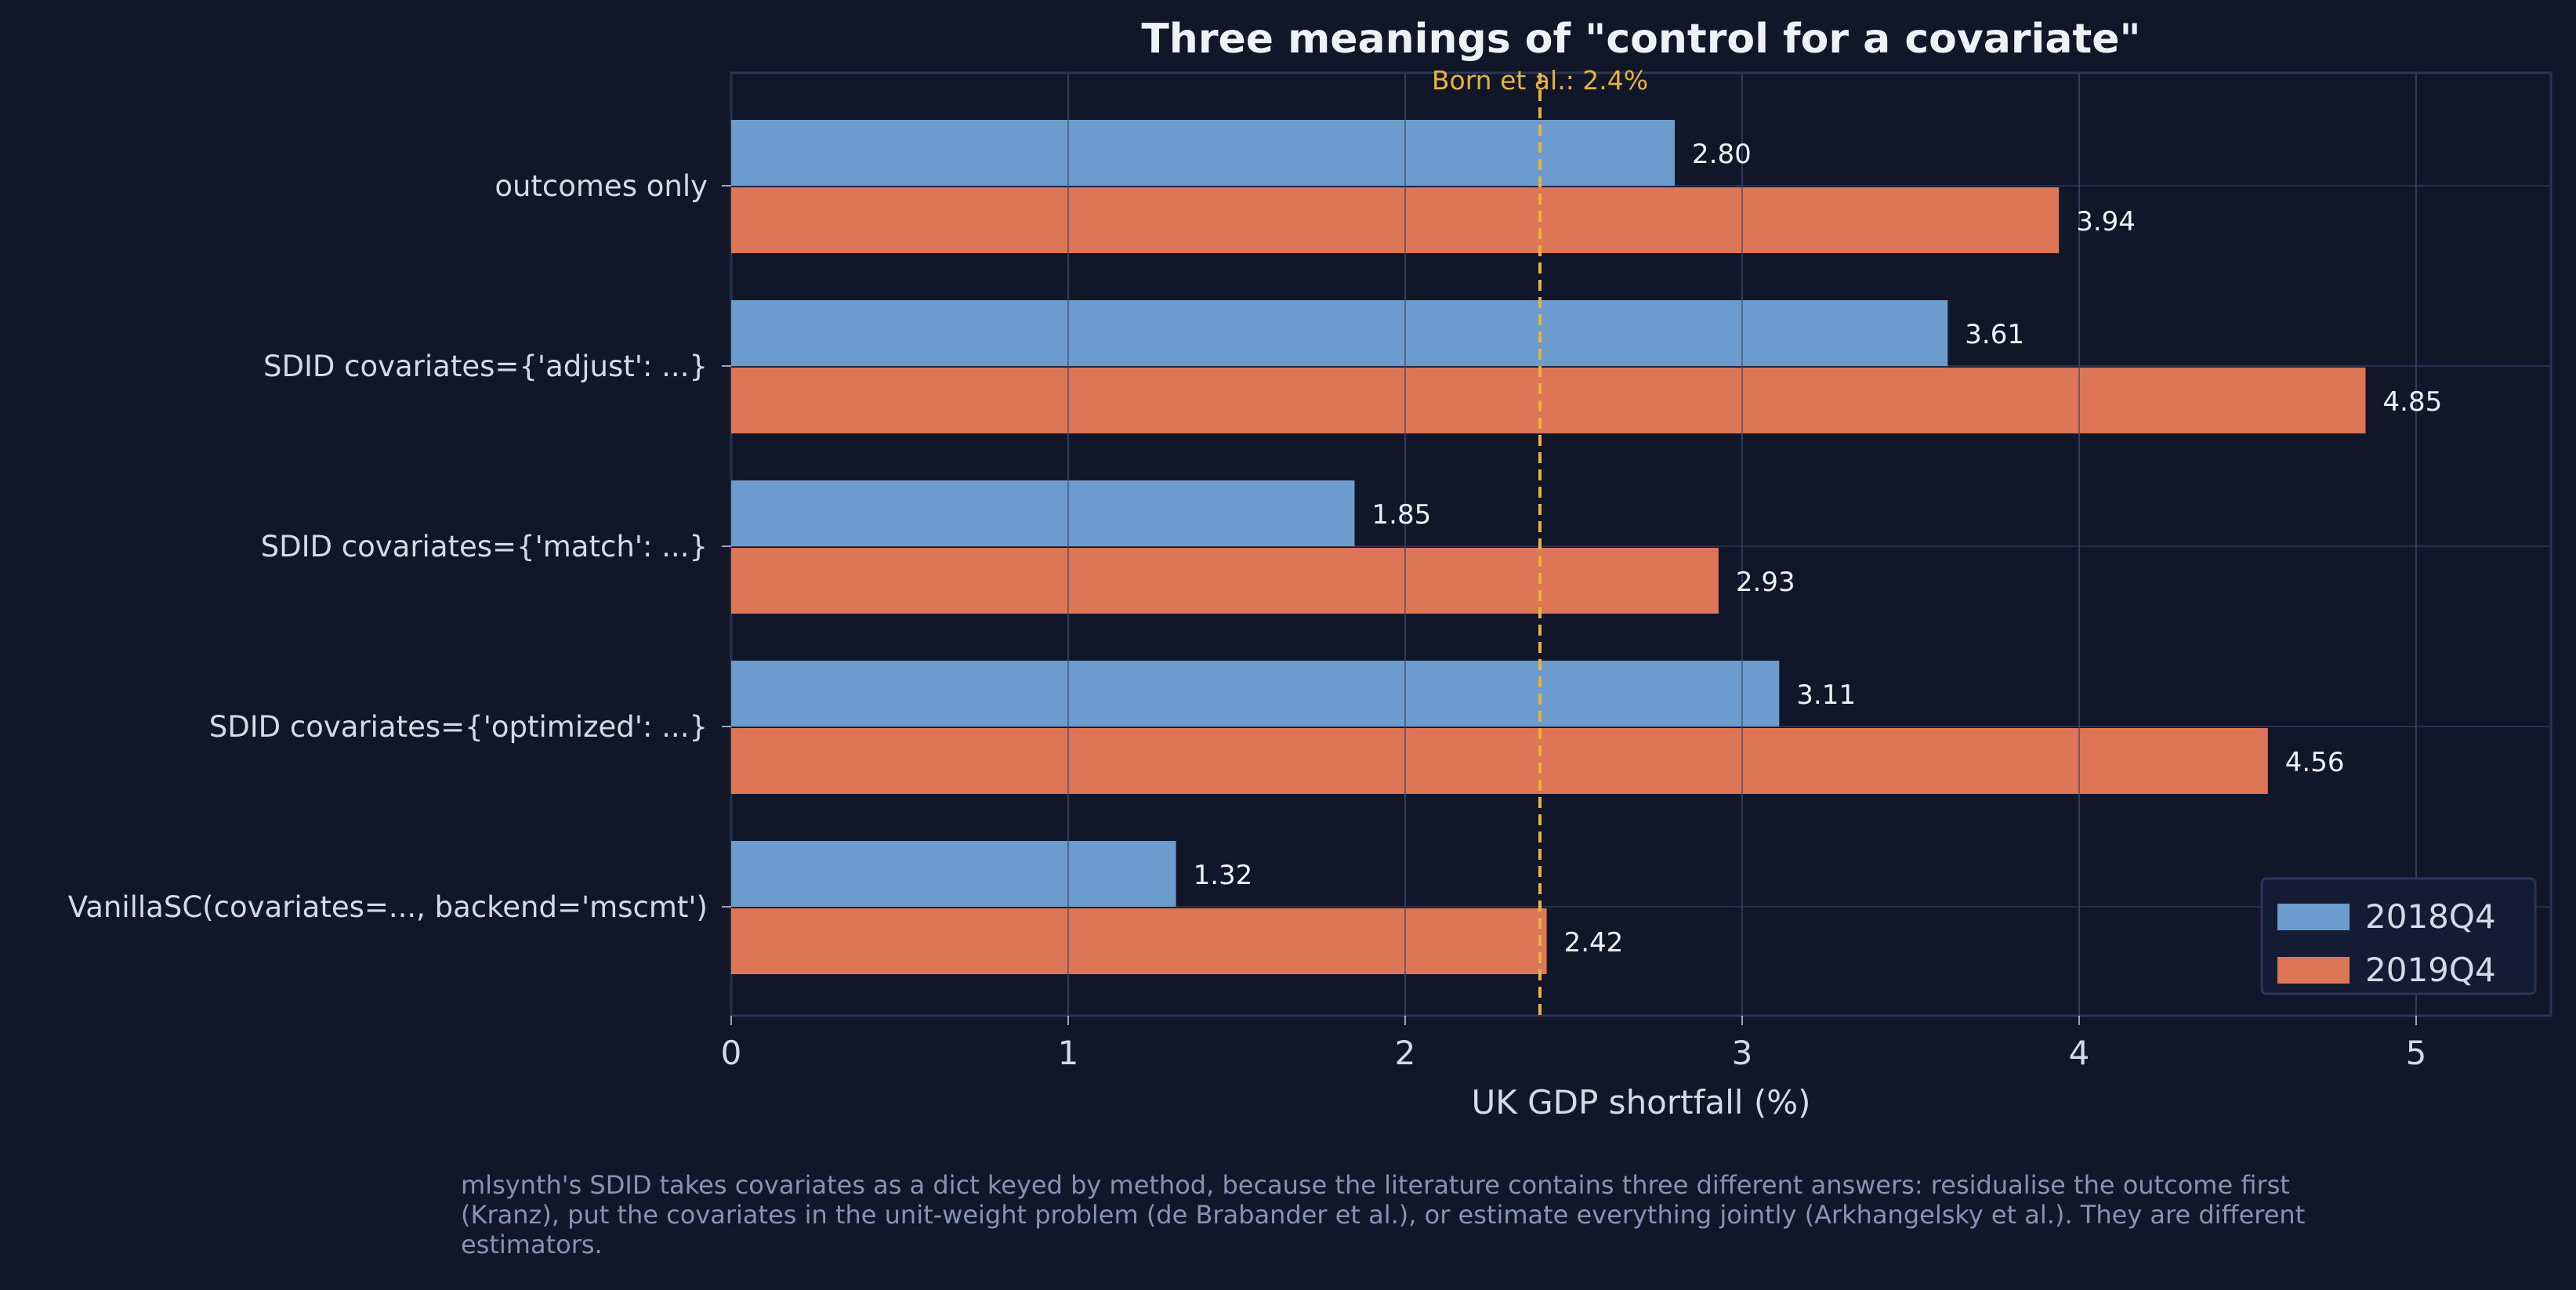  Describe the element at coordinates (601, 186) in the screenshot. I see `category-label: outcomes only` at that location.